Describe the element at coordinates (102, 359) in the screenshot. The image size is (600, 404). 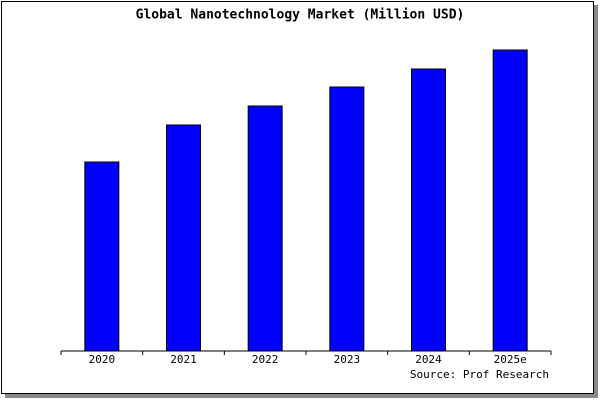
I see `x-tick-label: 2020` at that location.